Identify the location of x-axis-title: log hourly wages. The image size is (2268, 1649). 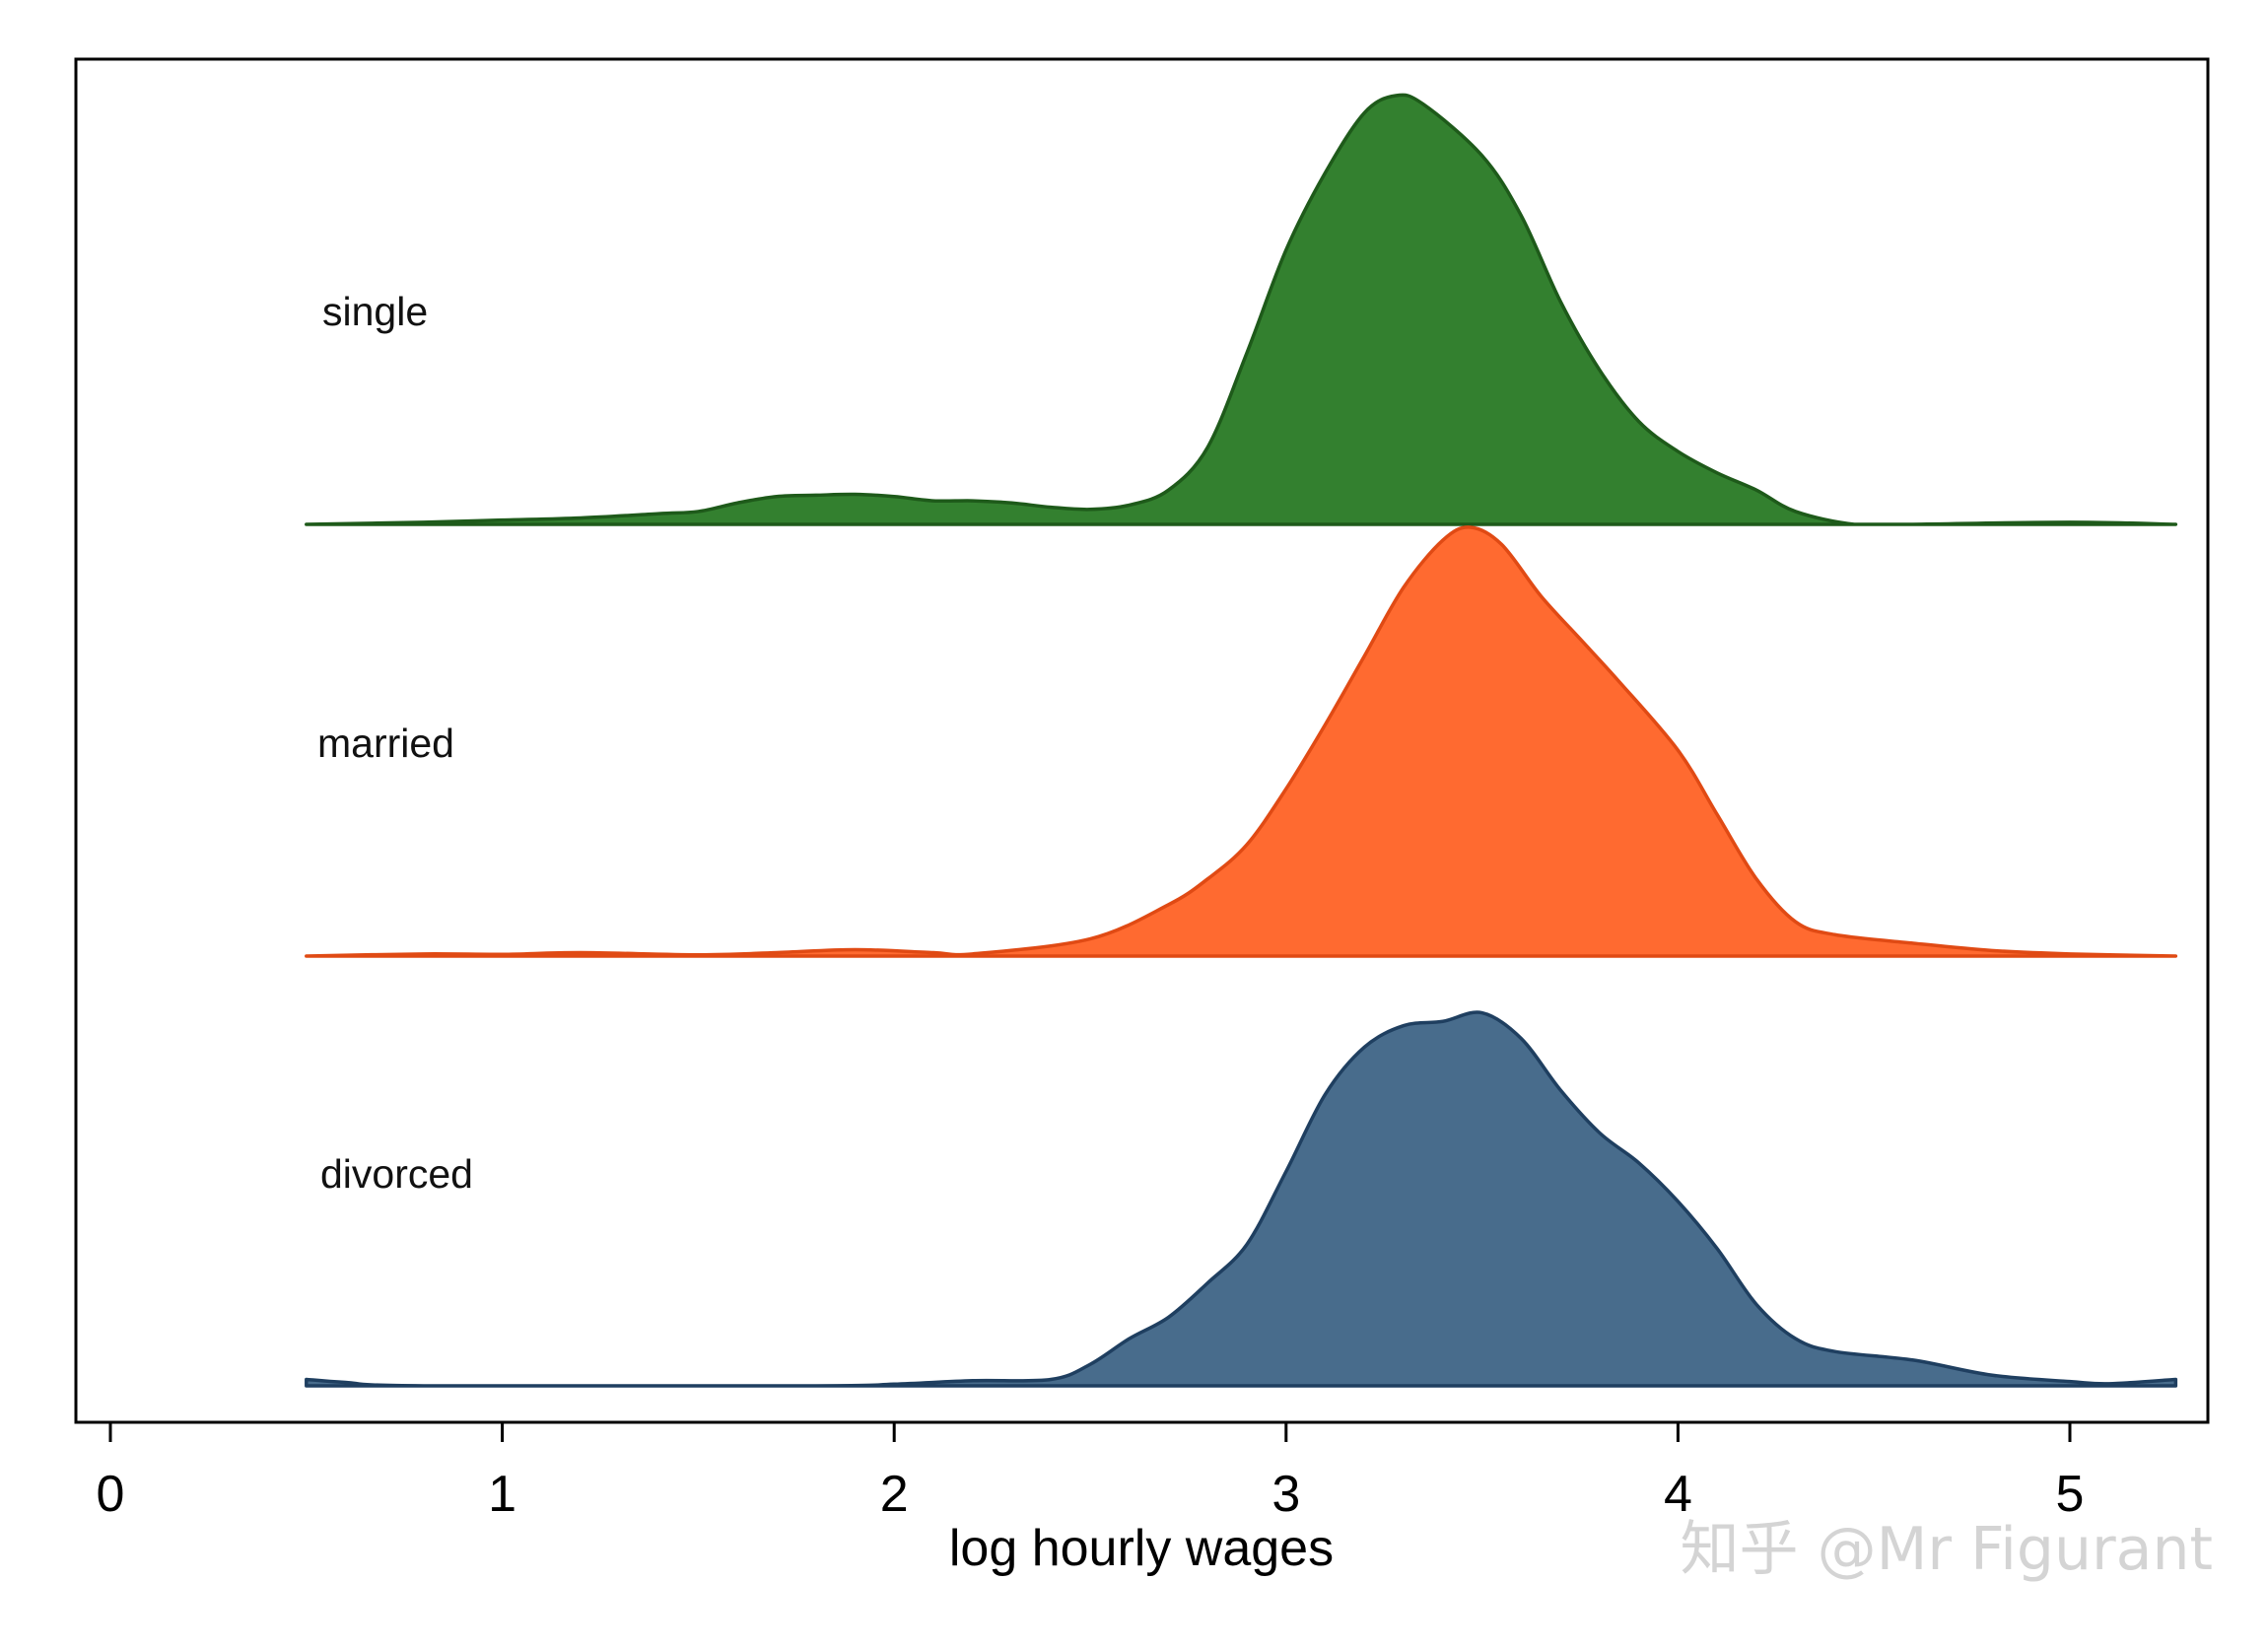
(1141, 1548).